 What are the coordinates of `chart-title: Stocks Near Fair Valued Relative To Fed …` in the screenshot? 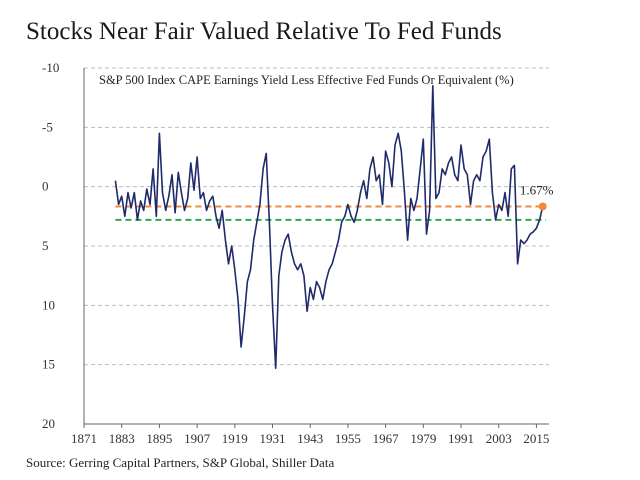 It's located at (264, 31).